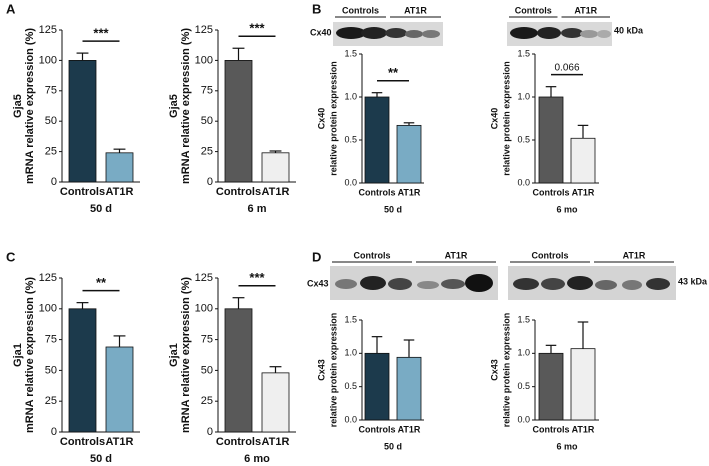  Describe the element at coordinates (393, 72) in the screenshot. I see `significance-label: **` at that location.